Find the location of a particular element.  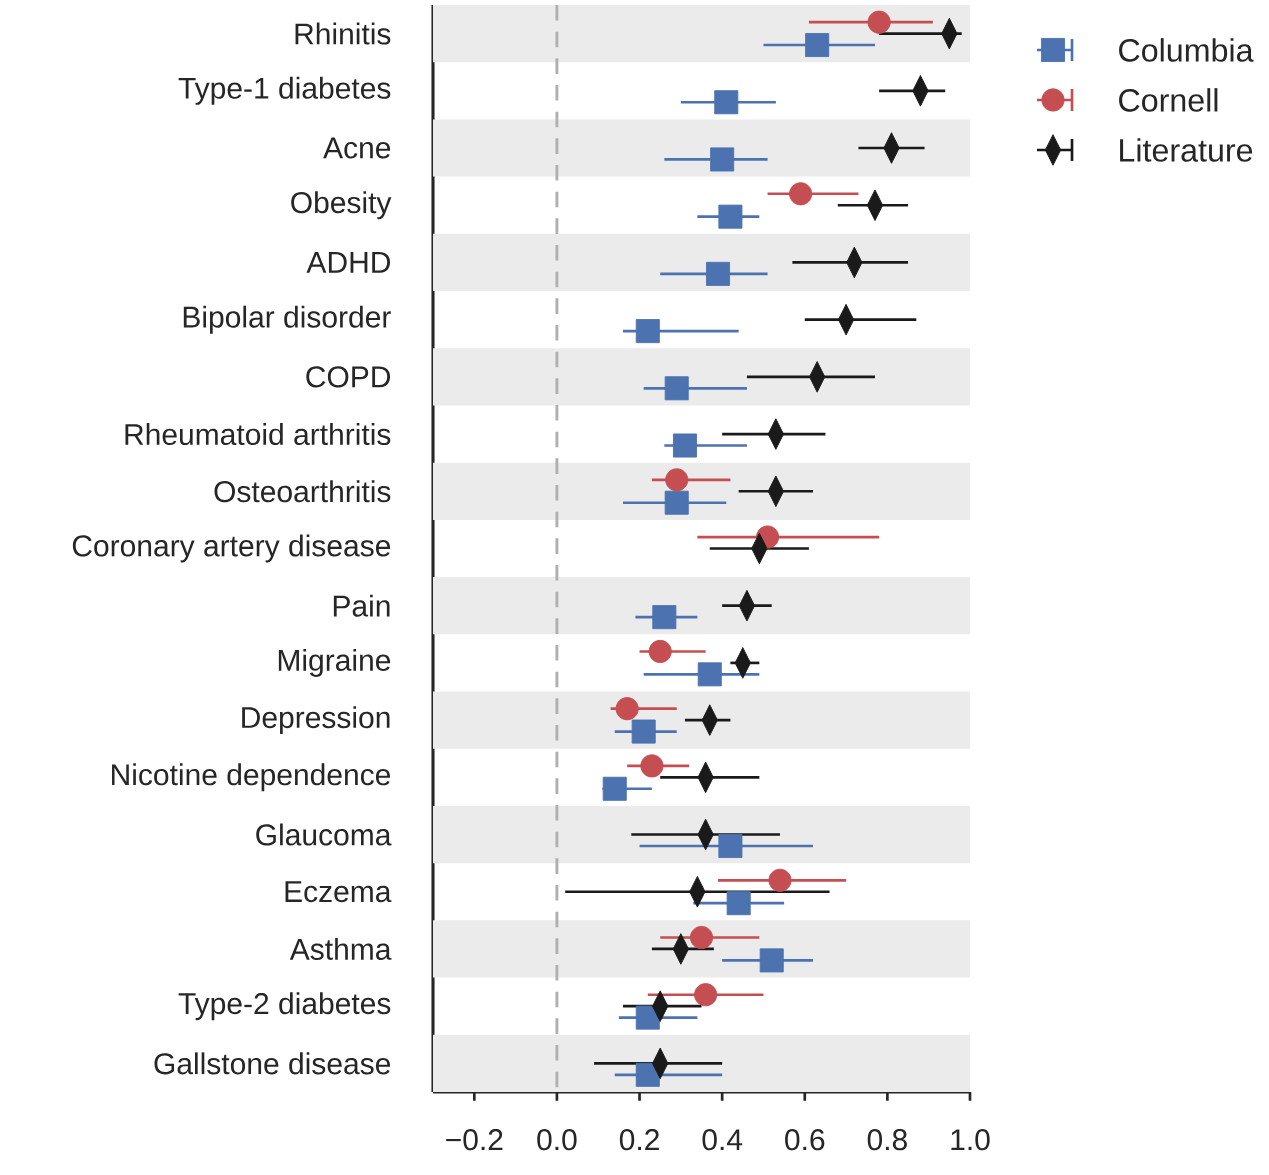

legend-label: Cornell is located at coordinates (1168, 100).